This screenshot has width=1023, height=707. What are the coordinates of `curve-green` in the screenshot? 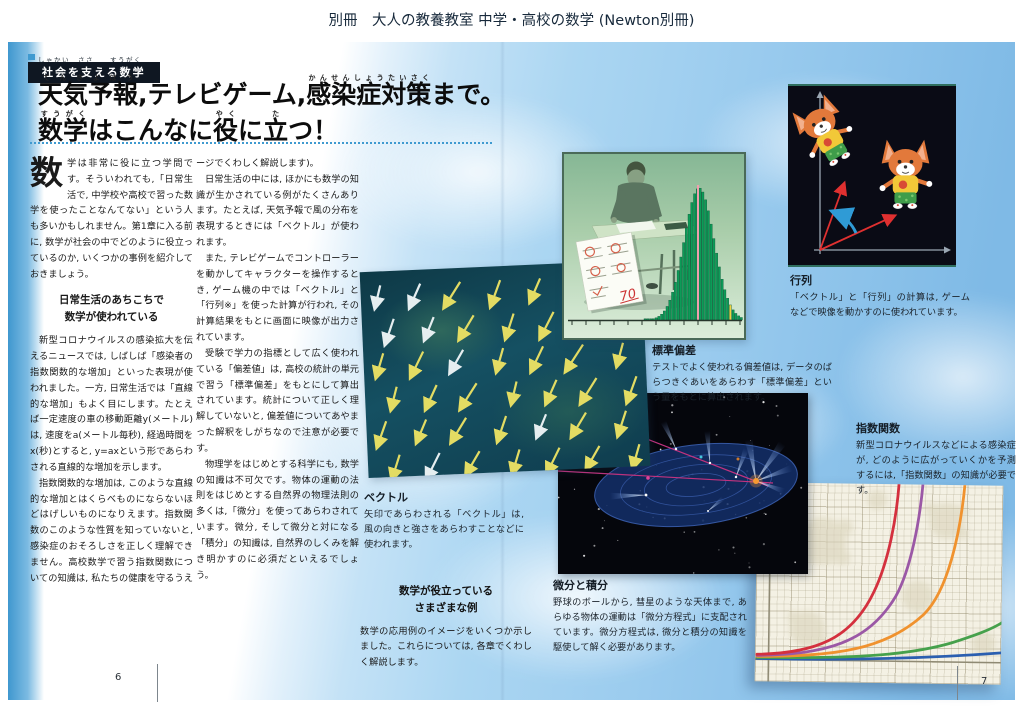 It's located at (880, 639).